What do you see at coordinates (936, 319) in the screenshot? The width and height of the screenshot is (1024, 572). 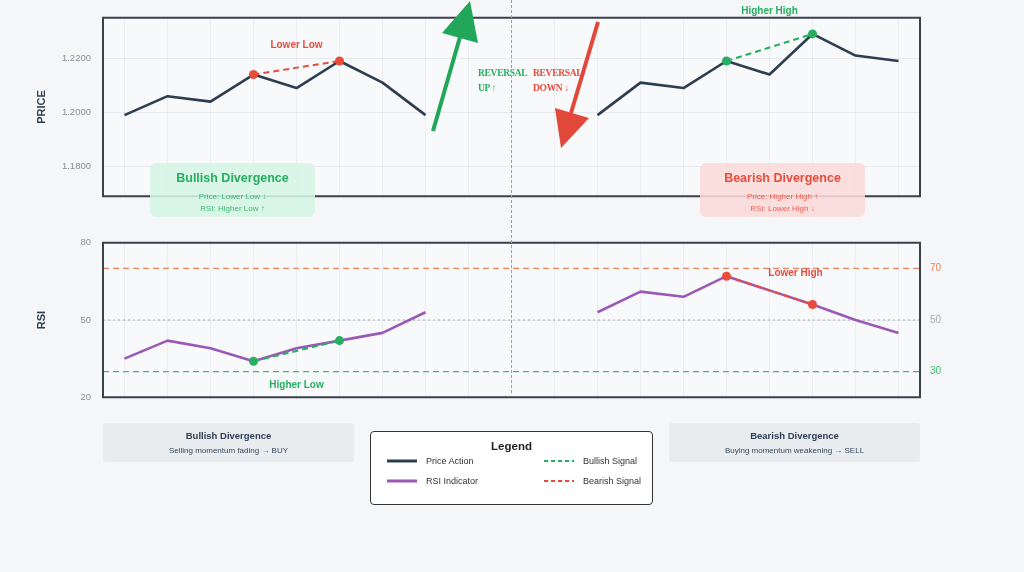 I see `ref-line-label: 50` at bounding box center [936, 319].